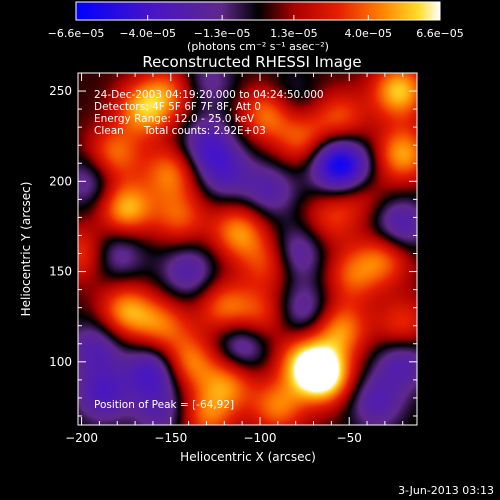  What do you see at coordinates (260, 438) in the screenshot?
I see `x-tick-label: −100` at bounding box center [260, 438].